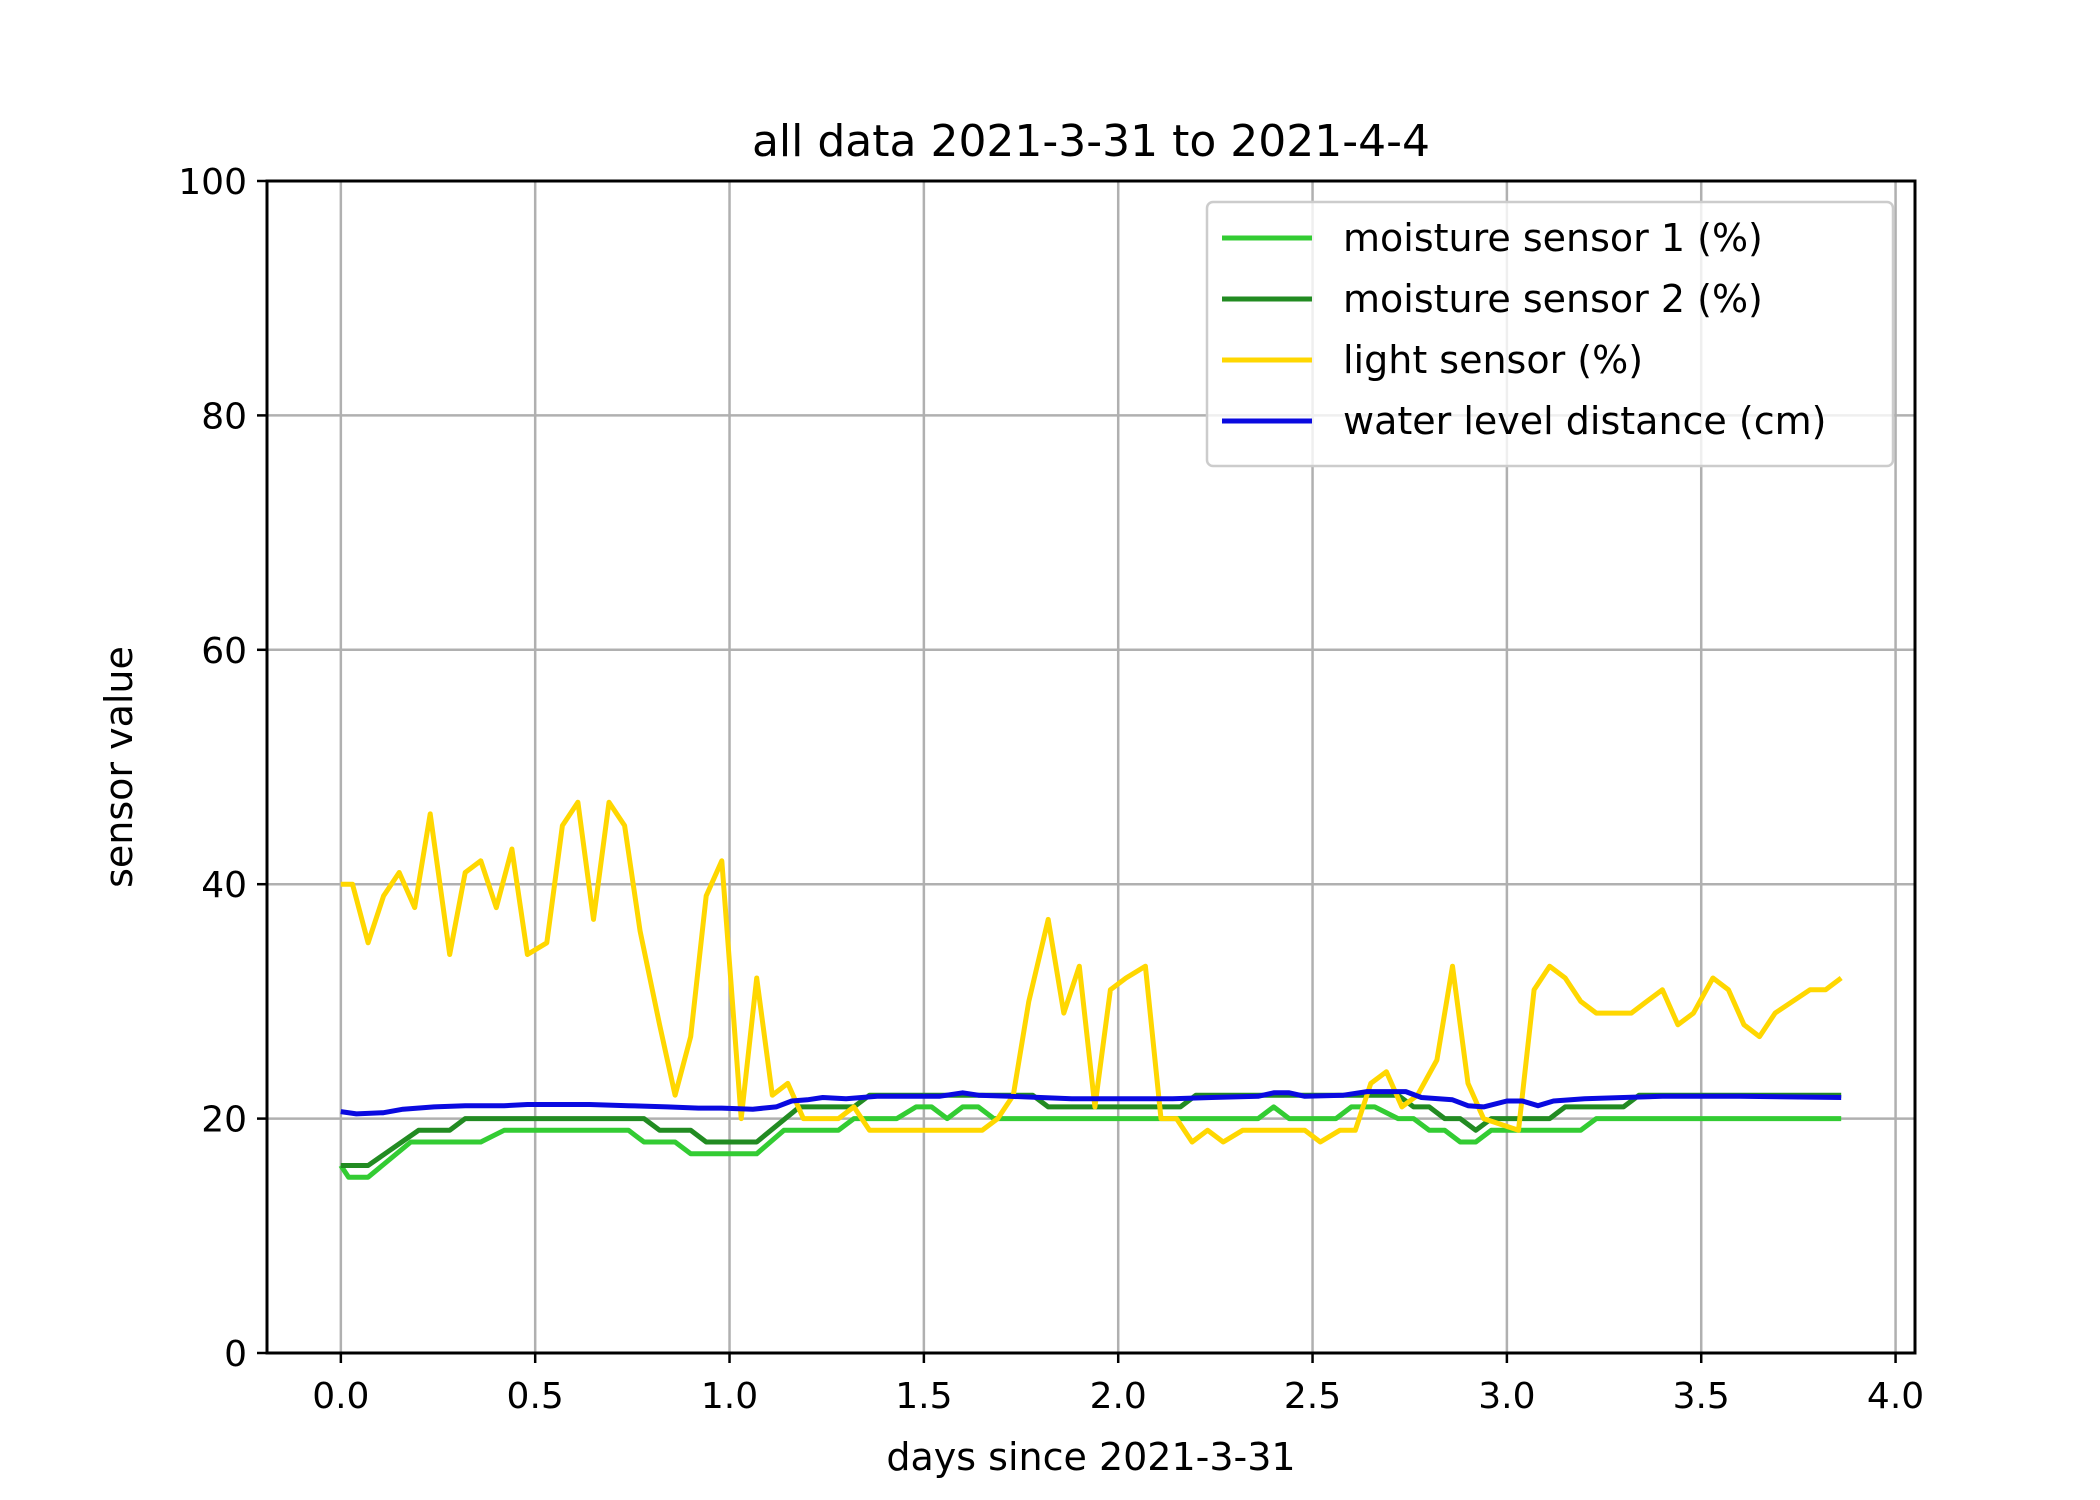  What do you see at coordinates (1118, 1396) in the screenshot?
I see `x-tick-label: 2.0` at bounding box center [1118, 1396].